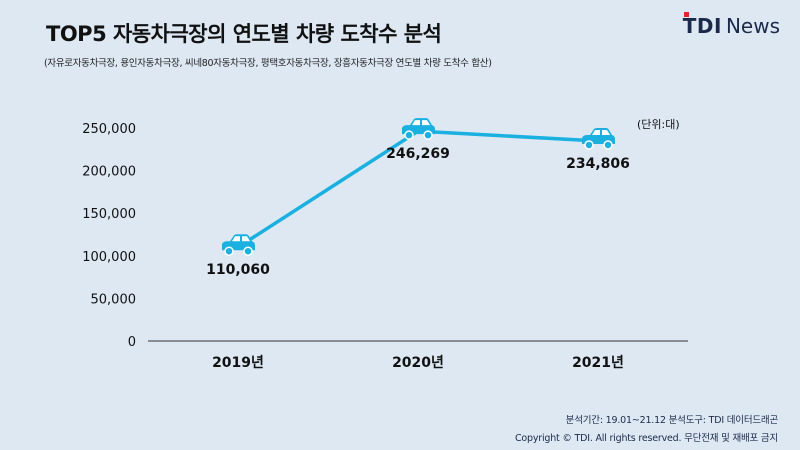 This screenshot has height=450, width=800. Describe the element at coordinates (238, 363) in the screenshot. I see `x-tick-label: 2019년` at that location.